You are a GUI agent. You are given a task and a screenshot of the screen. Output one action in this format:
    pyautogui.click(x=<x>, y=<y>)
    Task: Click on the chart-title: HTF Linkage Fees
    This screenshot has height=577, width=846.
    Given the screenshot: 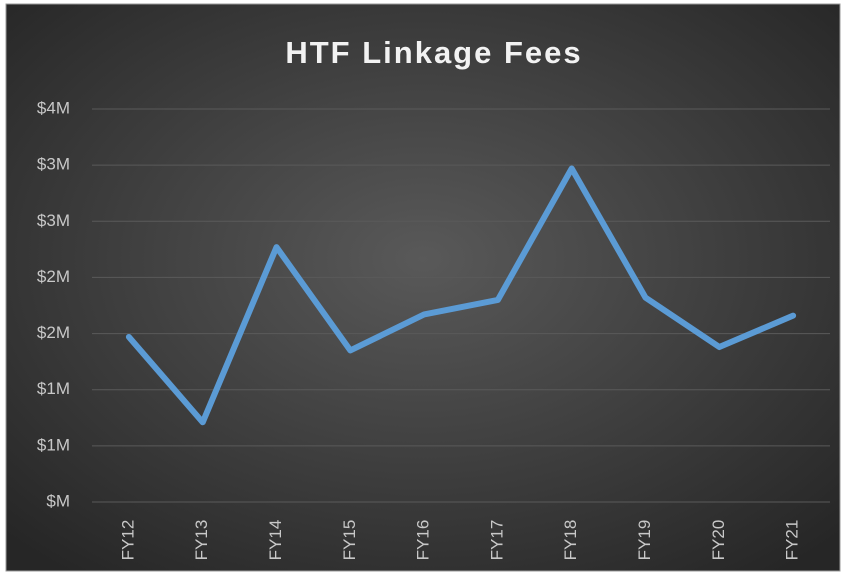 What is the action you would take?
    pyautogui.click(x=433, y=52)
    